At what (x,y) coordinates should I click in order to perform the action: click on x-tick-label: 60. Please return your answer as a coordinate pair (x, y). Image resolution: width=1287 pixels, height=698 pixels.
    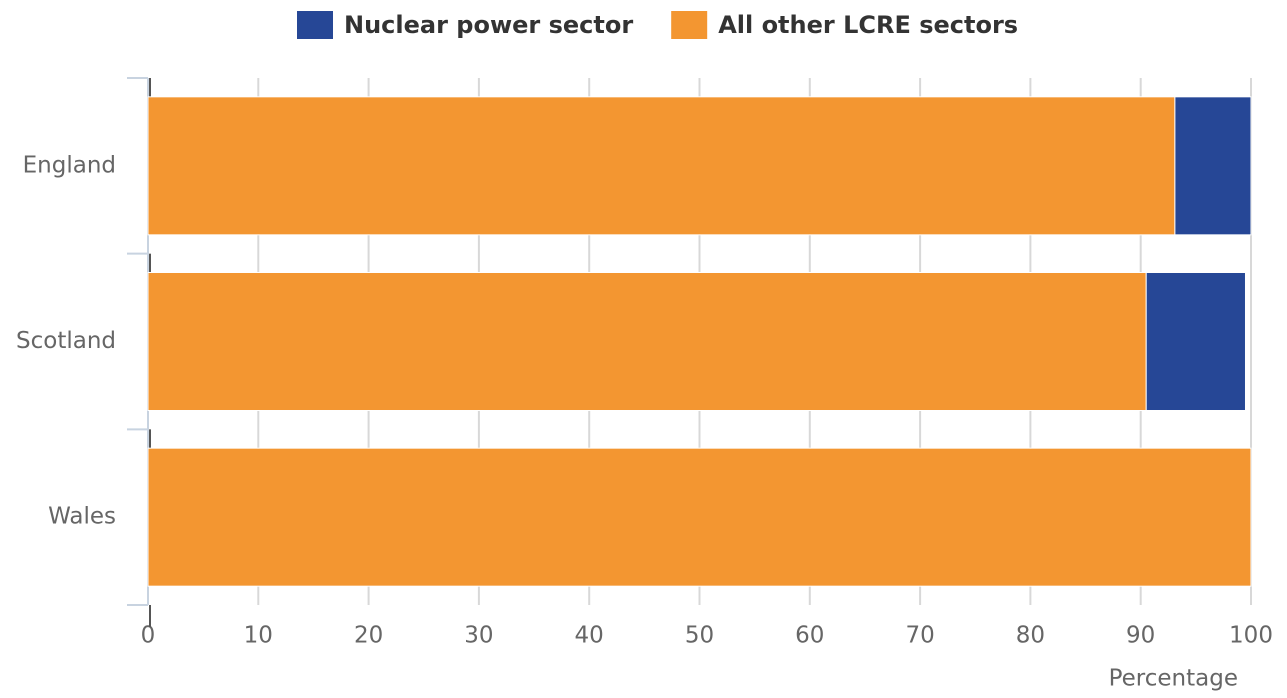
    Looking at the image, I should click on (809, 636).